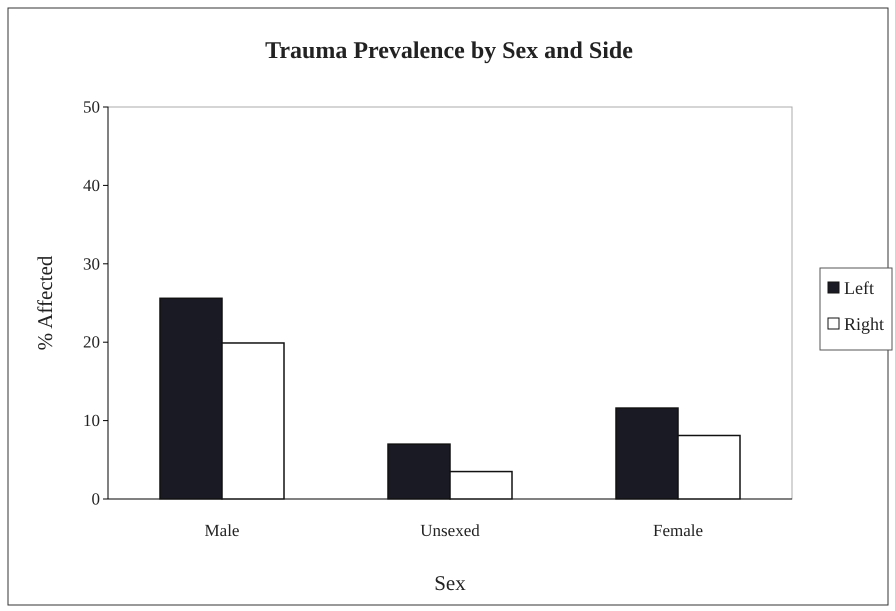  Describe the element at coordinates (91, 342) in the screenshot. I see `y-tick-label: 20` at that location.